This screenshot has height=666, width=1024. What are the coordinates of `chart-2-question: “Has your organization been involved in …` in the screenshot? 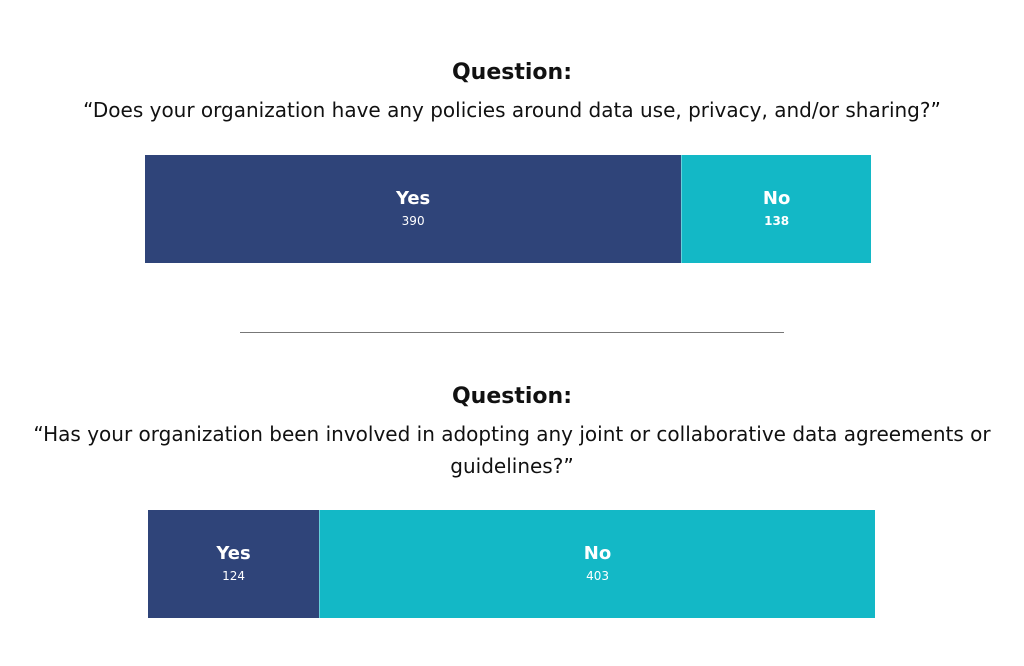 It's located at (512, 450).